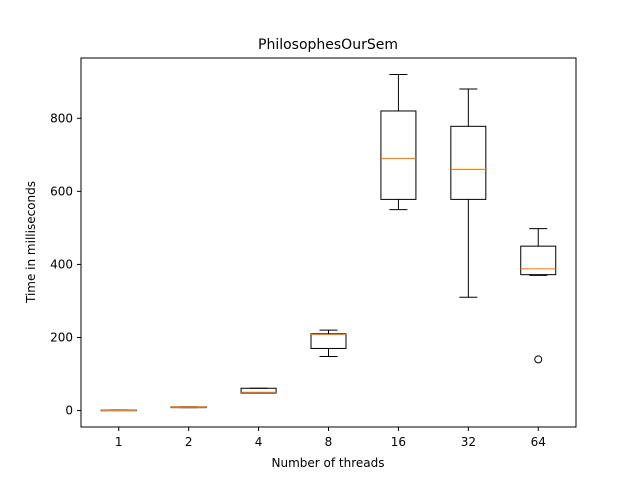  I want to click on y-tick-label: 400, so click(61, 264).